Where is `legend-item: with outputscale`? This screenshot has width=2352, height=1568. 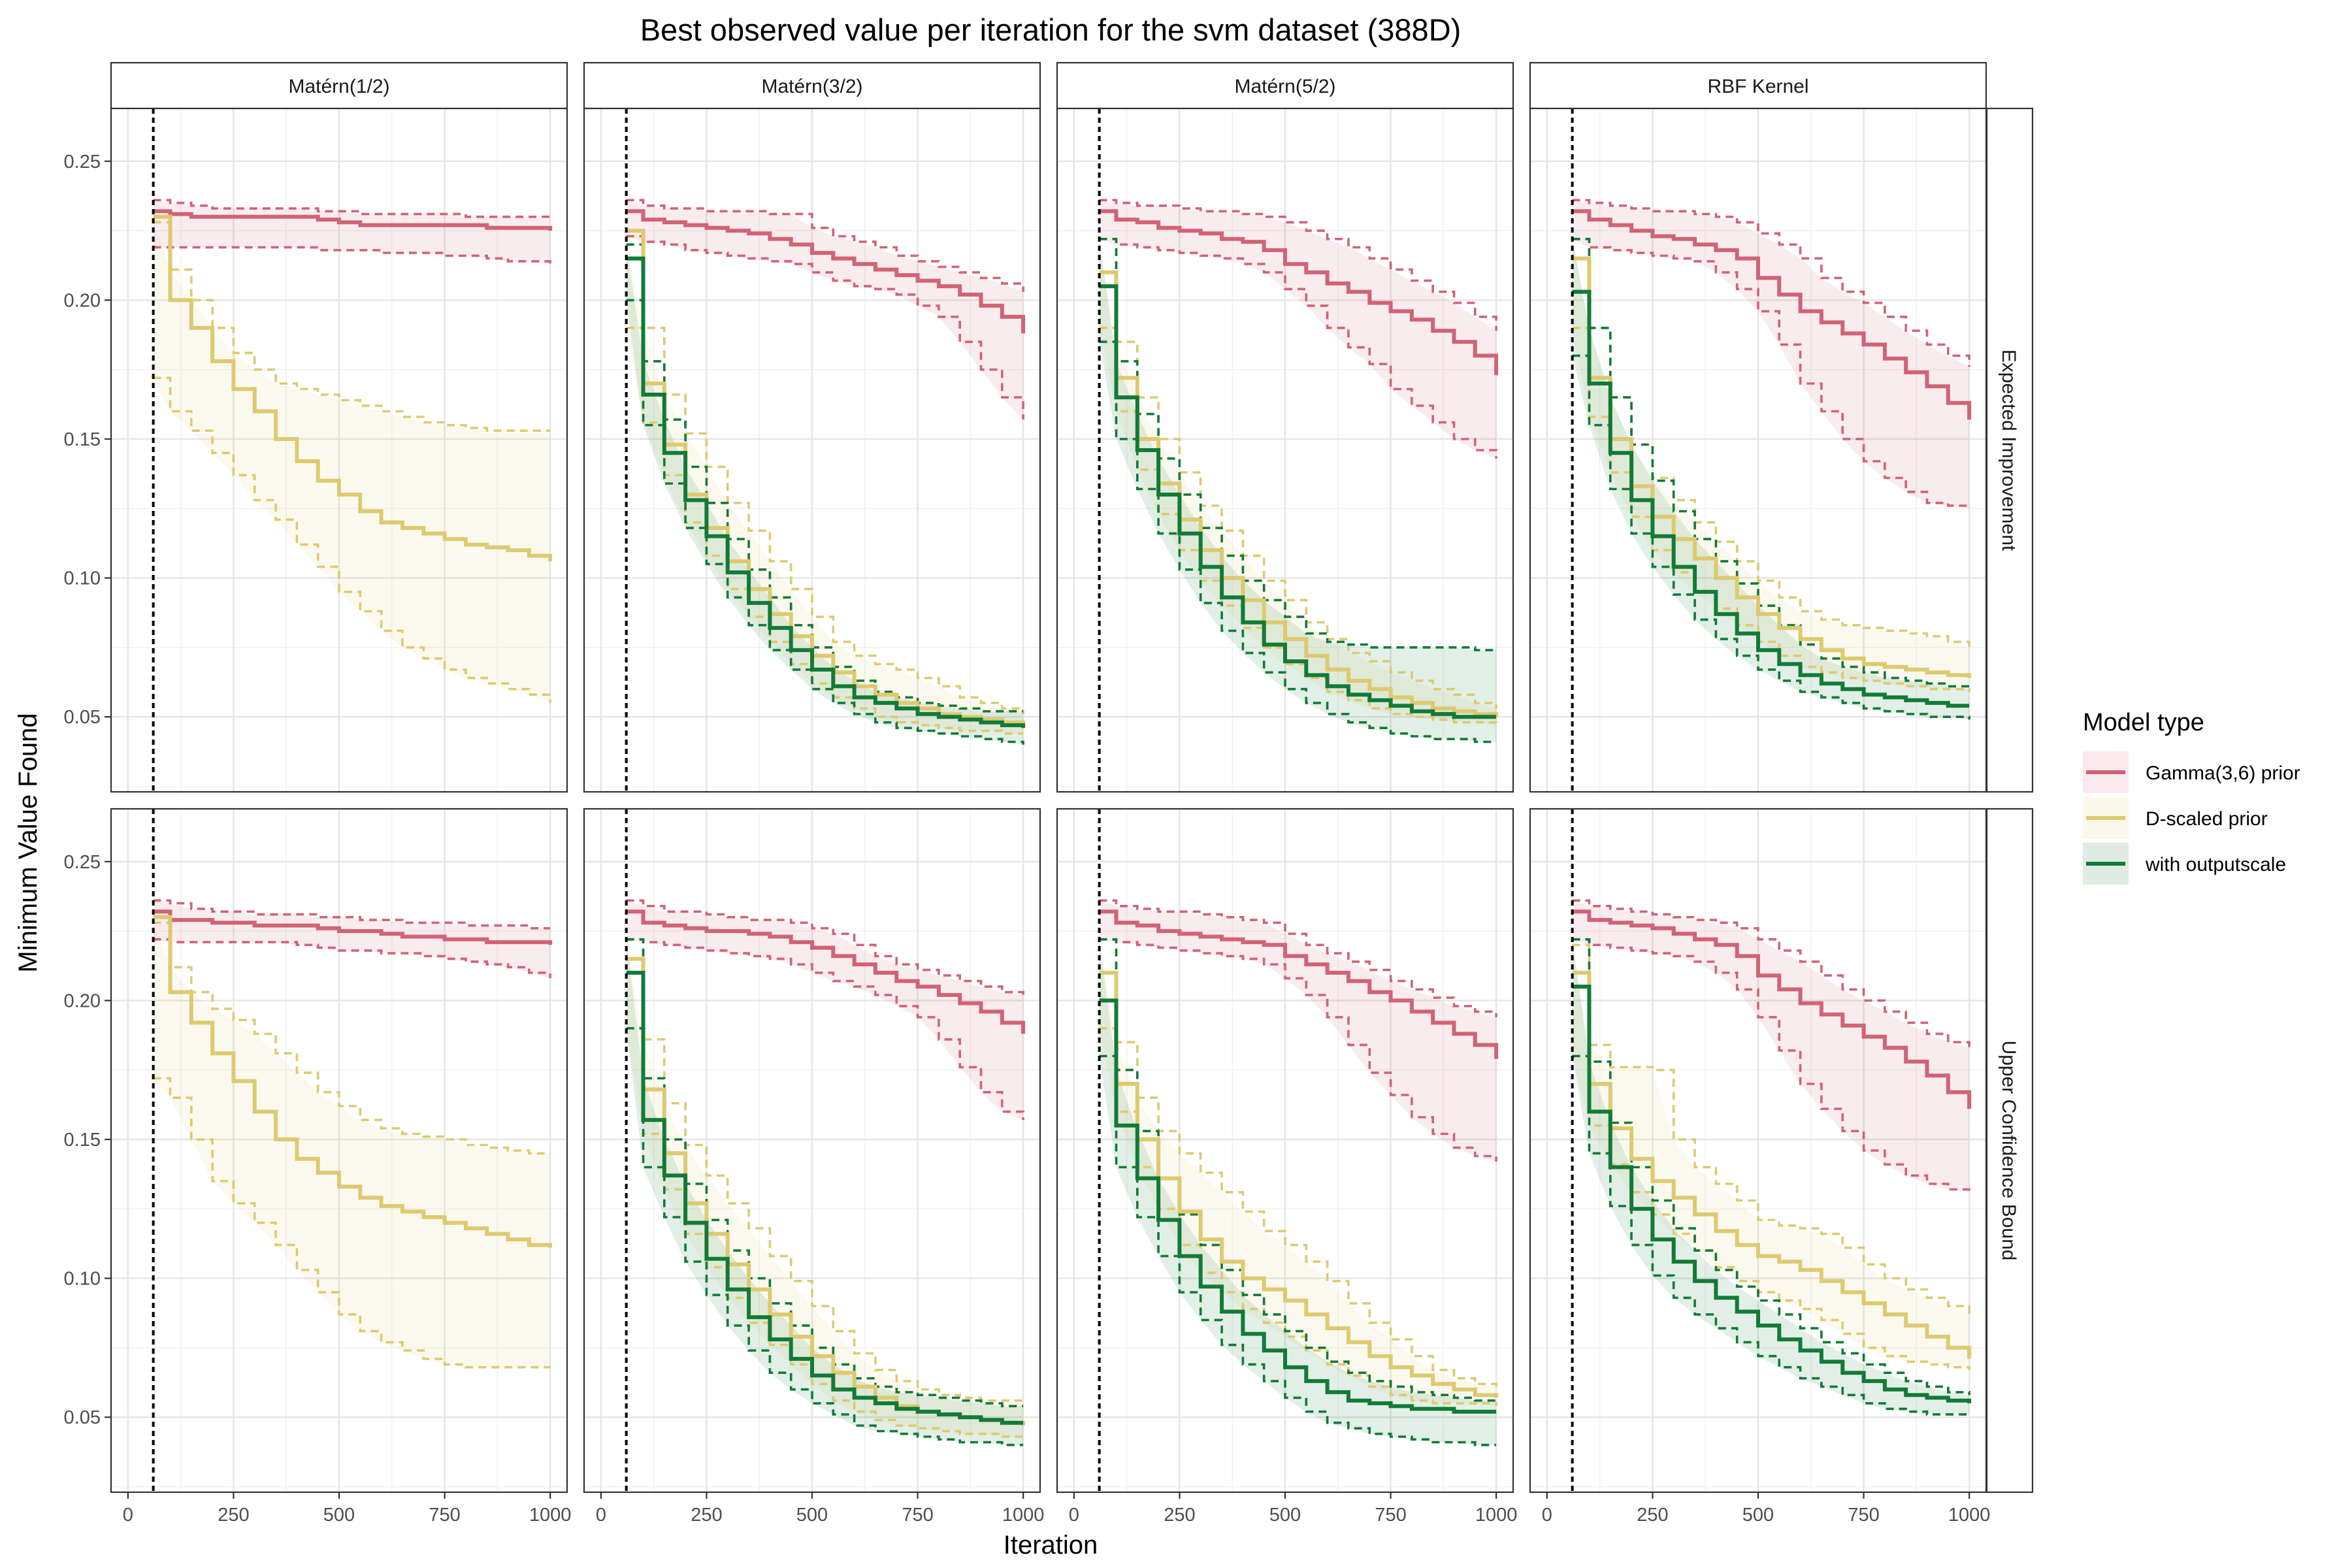
legend-item: with outputscale is located at coordinates (2184, 864).